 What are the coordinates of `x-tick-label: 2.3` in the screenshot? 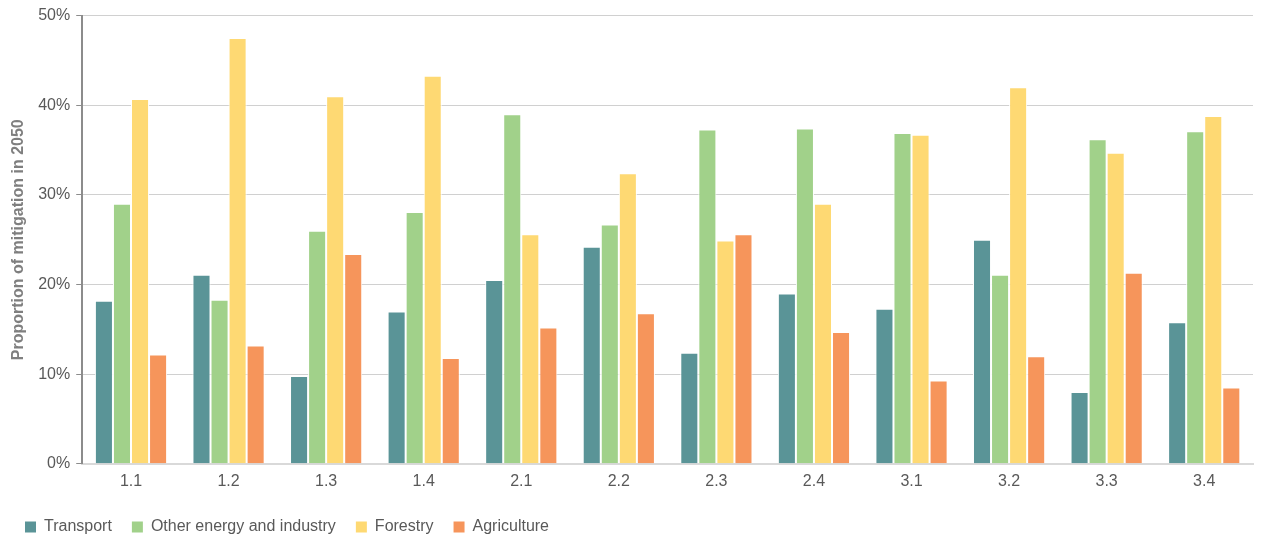 It's located at (716, 480).